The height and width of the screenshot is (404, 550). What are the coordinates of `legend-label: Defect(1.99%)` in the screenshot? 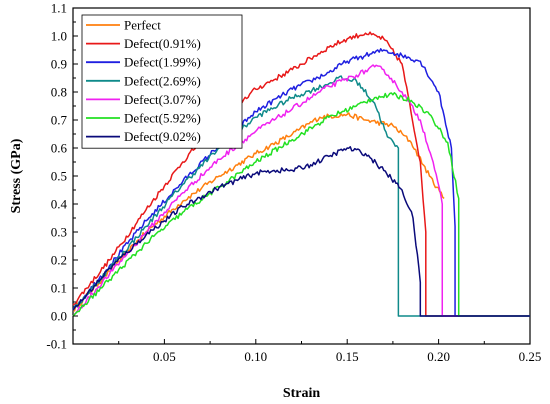 It's located at (162, 62).